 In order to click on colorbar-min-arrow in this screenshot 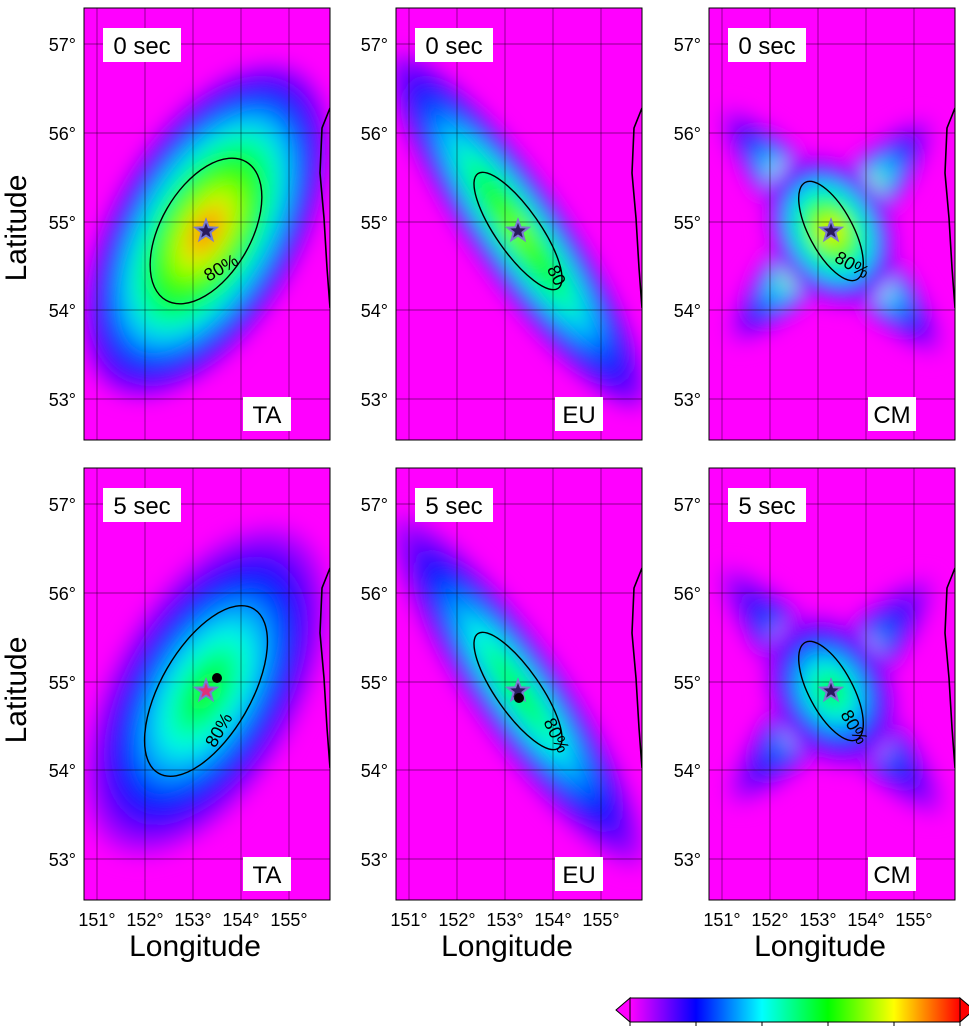, I will do `click(623, 1010)`.